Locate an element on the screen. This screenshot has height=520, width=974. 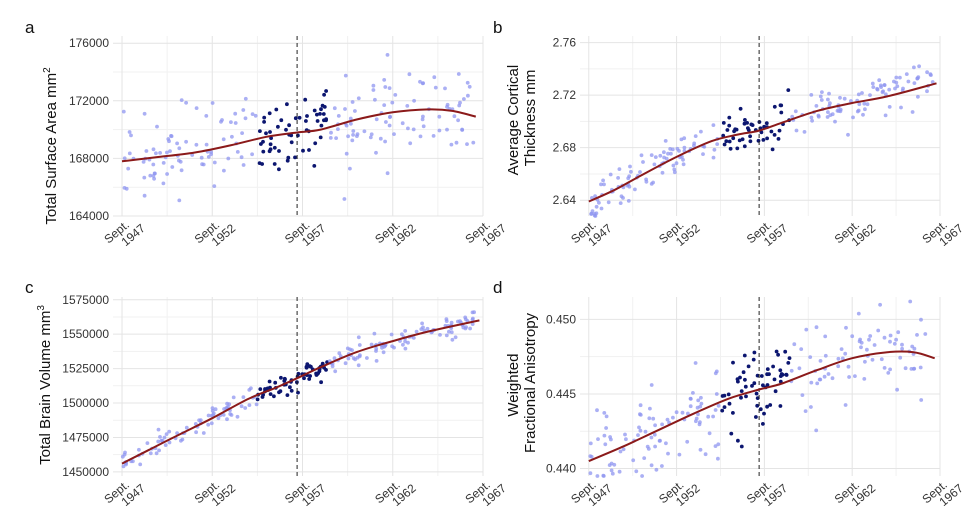
y-tick-label: 2.76 is located at coordinates (565, 43).